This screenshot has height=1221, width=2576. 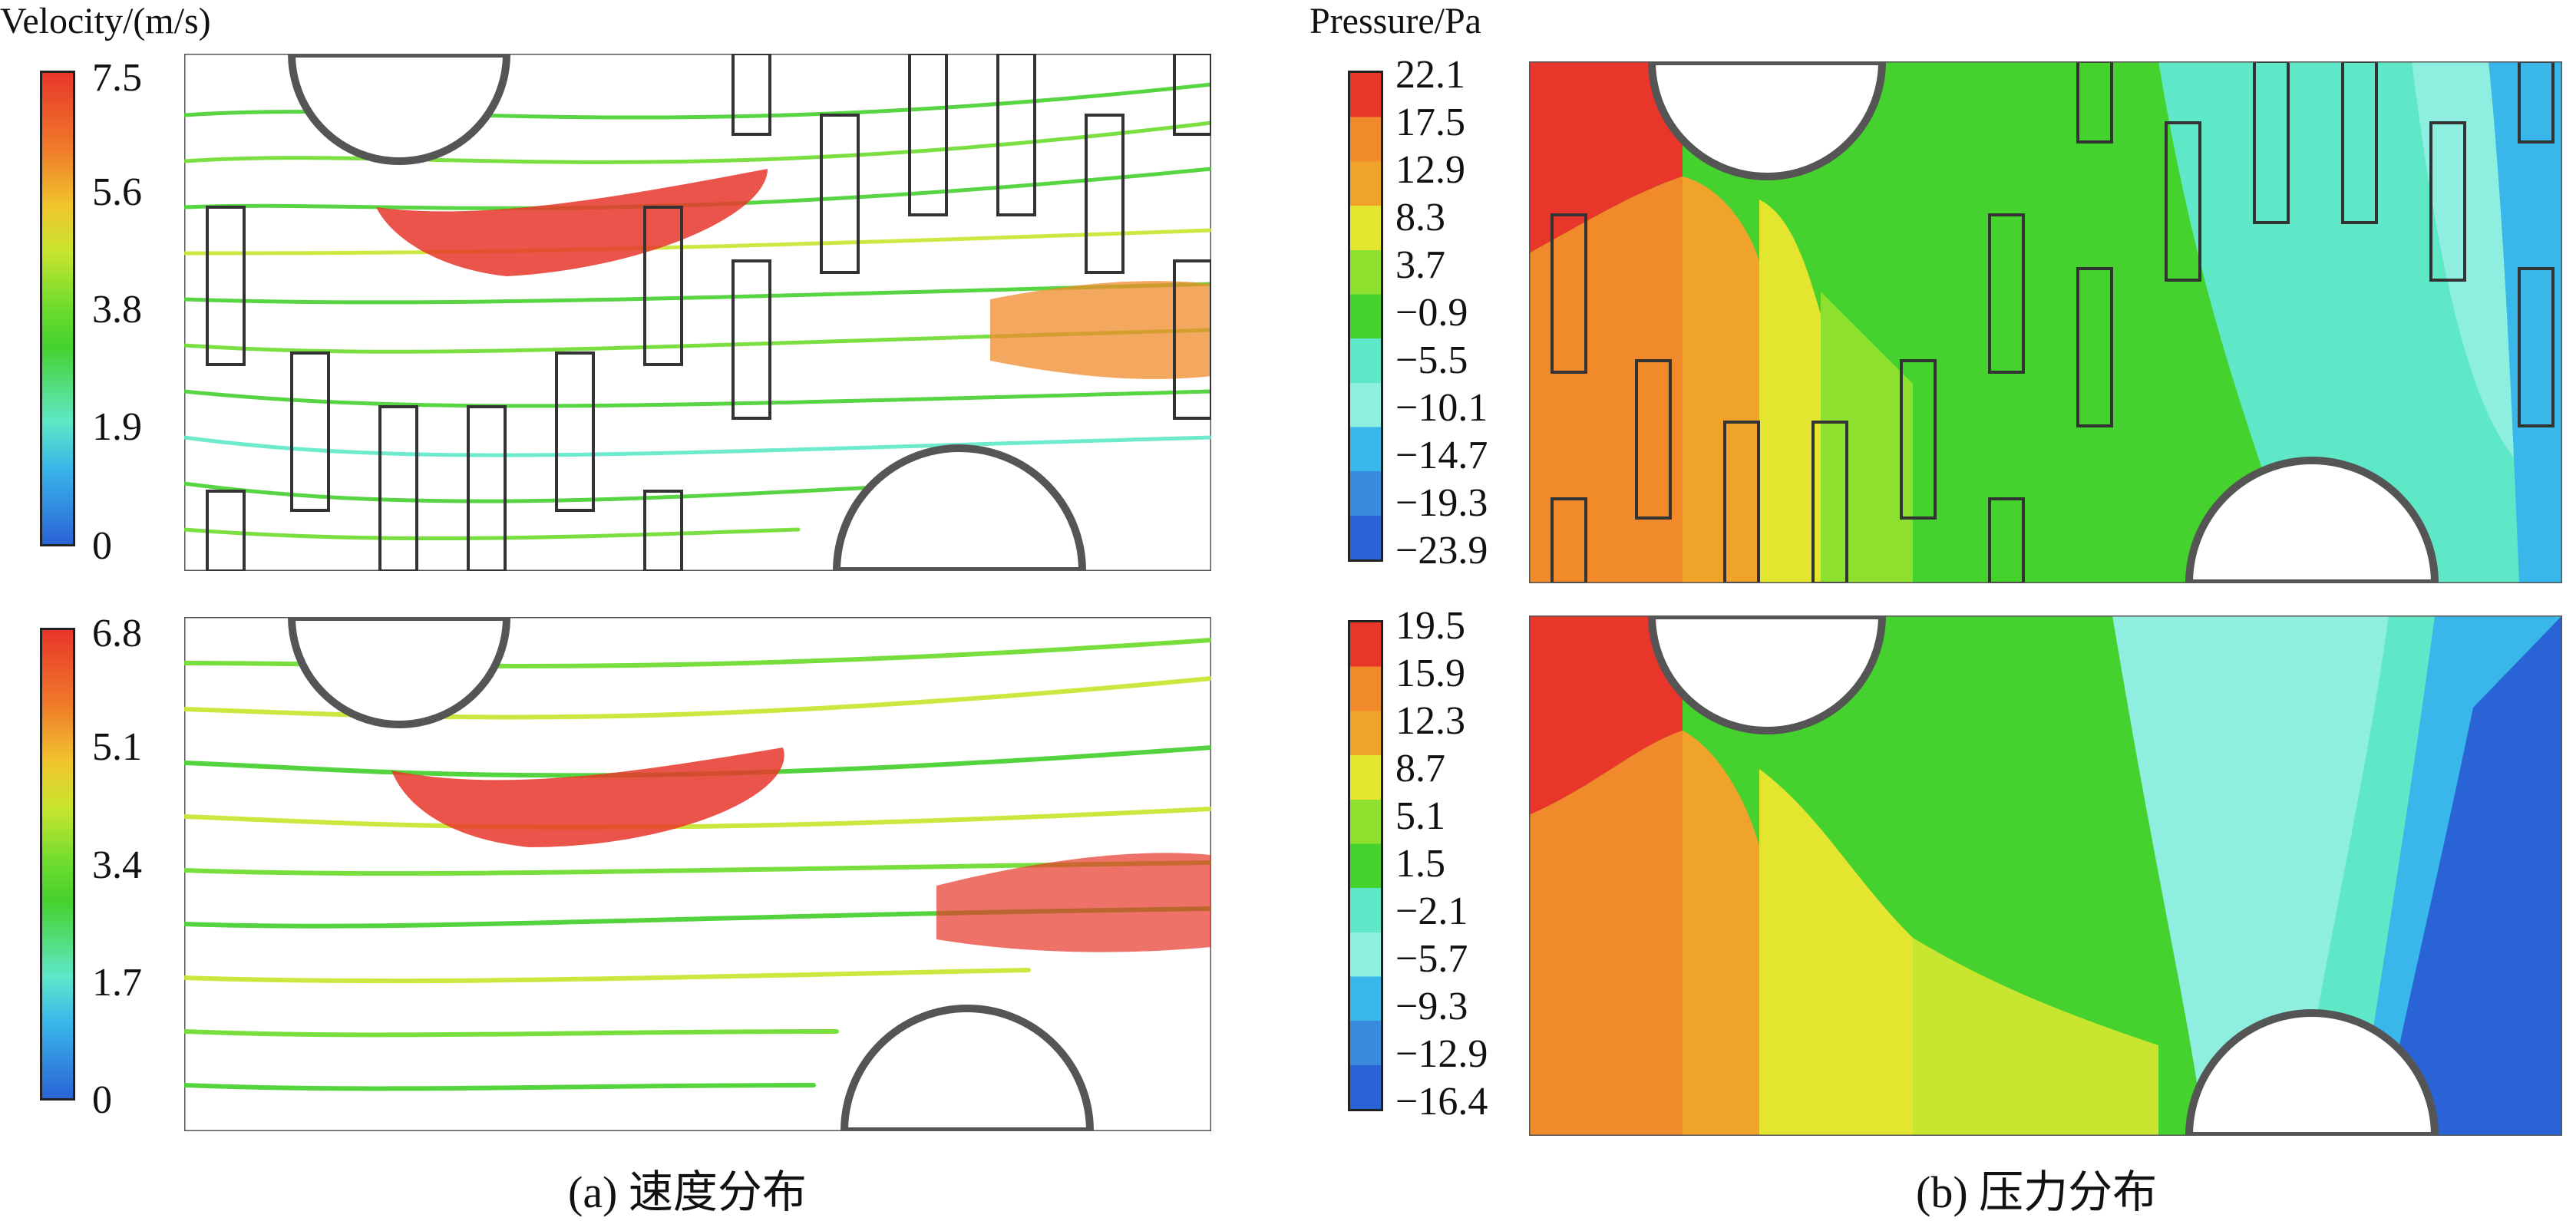 What do you see at coordinates (57, 864) in the screenshot?
I see `velocity-colorbar-bottom` at bounding box center [57, 864].